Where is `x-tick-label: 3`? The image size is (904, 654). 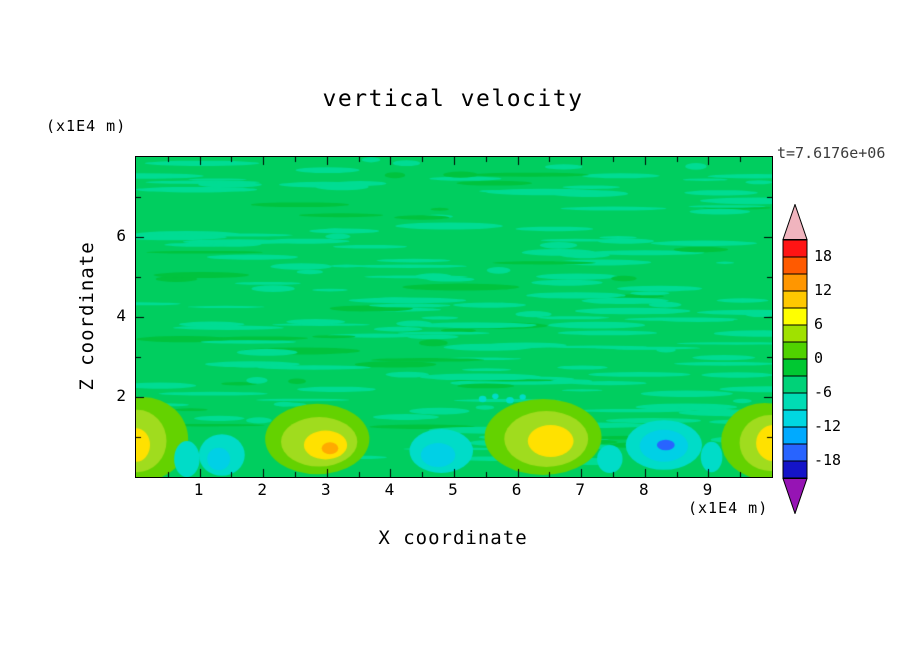 x-tick-label: 3 is located at coordinates (325, 489).